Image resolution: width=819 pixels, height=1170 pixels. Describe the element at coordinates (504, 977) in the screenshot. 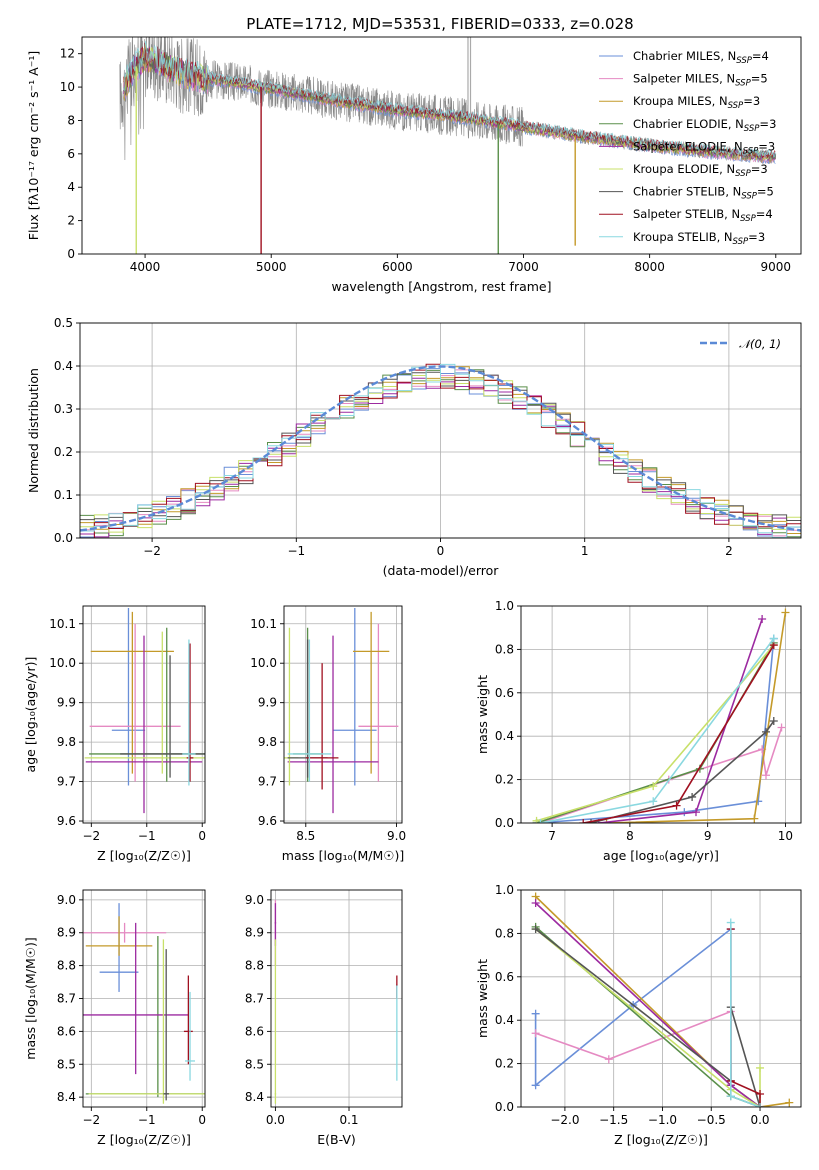

I see `y-tick-label: 0.6` at that location.